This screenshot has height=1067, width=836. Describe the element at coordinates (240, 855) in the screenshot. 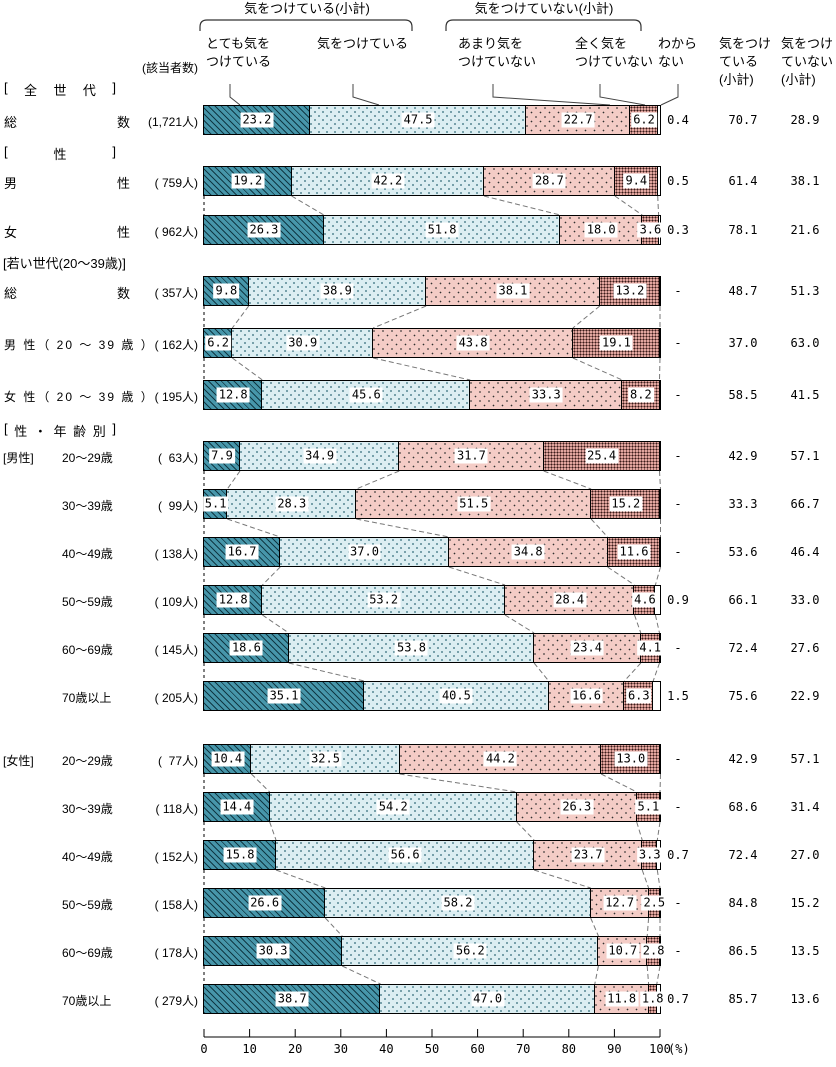

I see `segment-value-label: 15.8` at that location.